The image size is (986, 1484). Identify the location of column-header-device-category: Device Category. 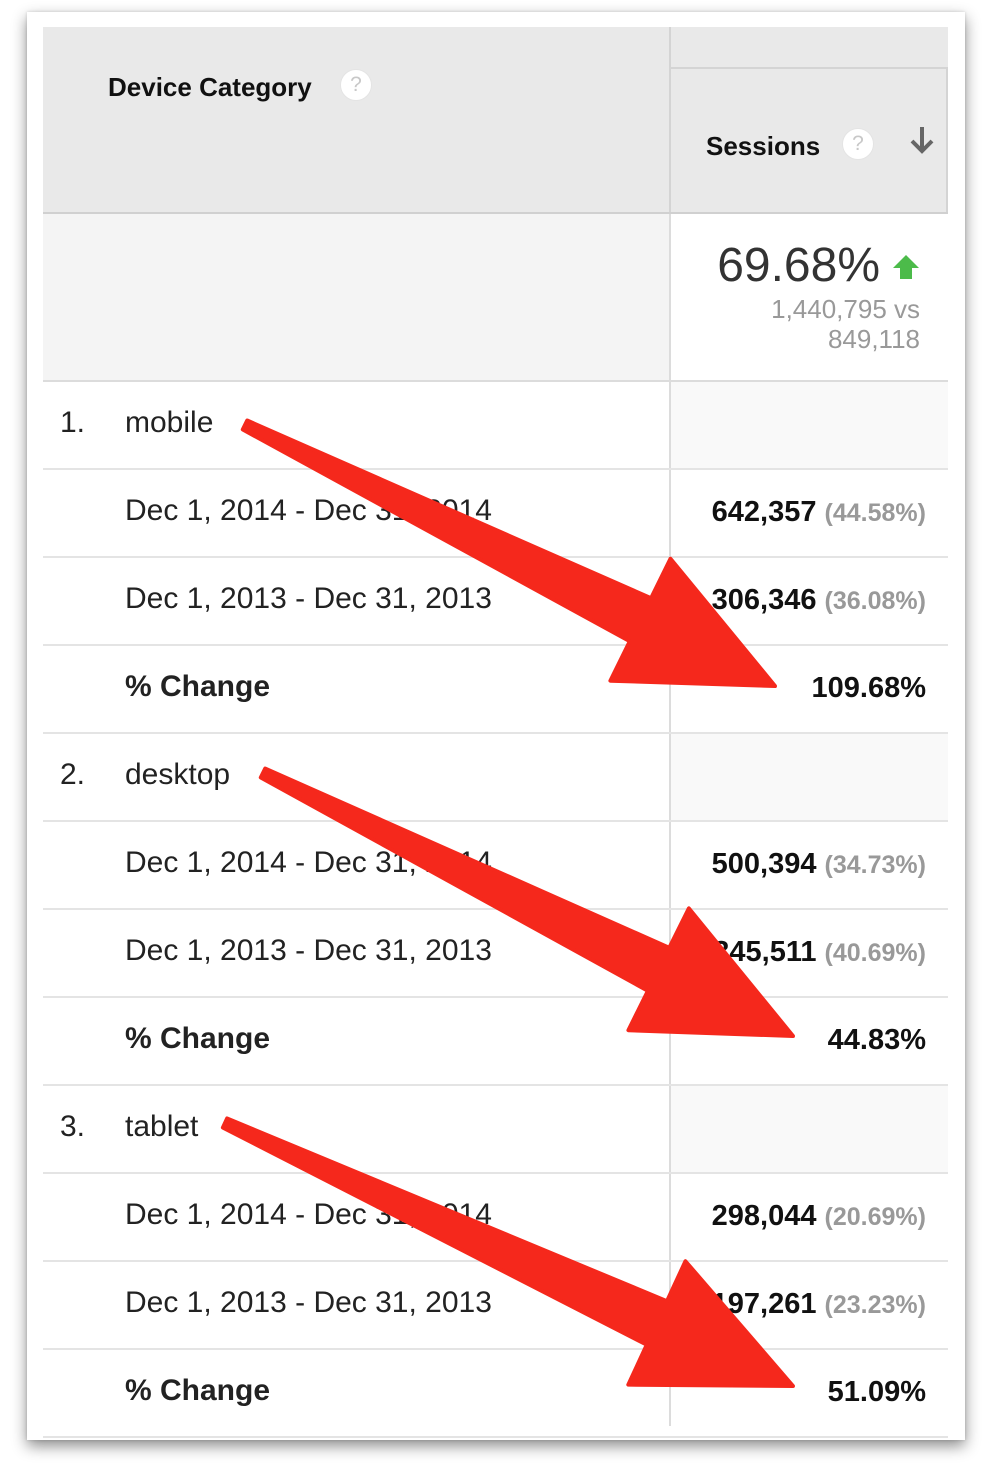
(210, 87).